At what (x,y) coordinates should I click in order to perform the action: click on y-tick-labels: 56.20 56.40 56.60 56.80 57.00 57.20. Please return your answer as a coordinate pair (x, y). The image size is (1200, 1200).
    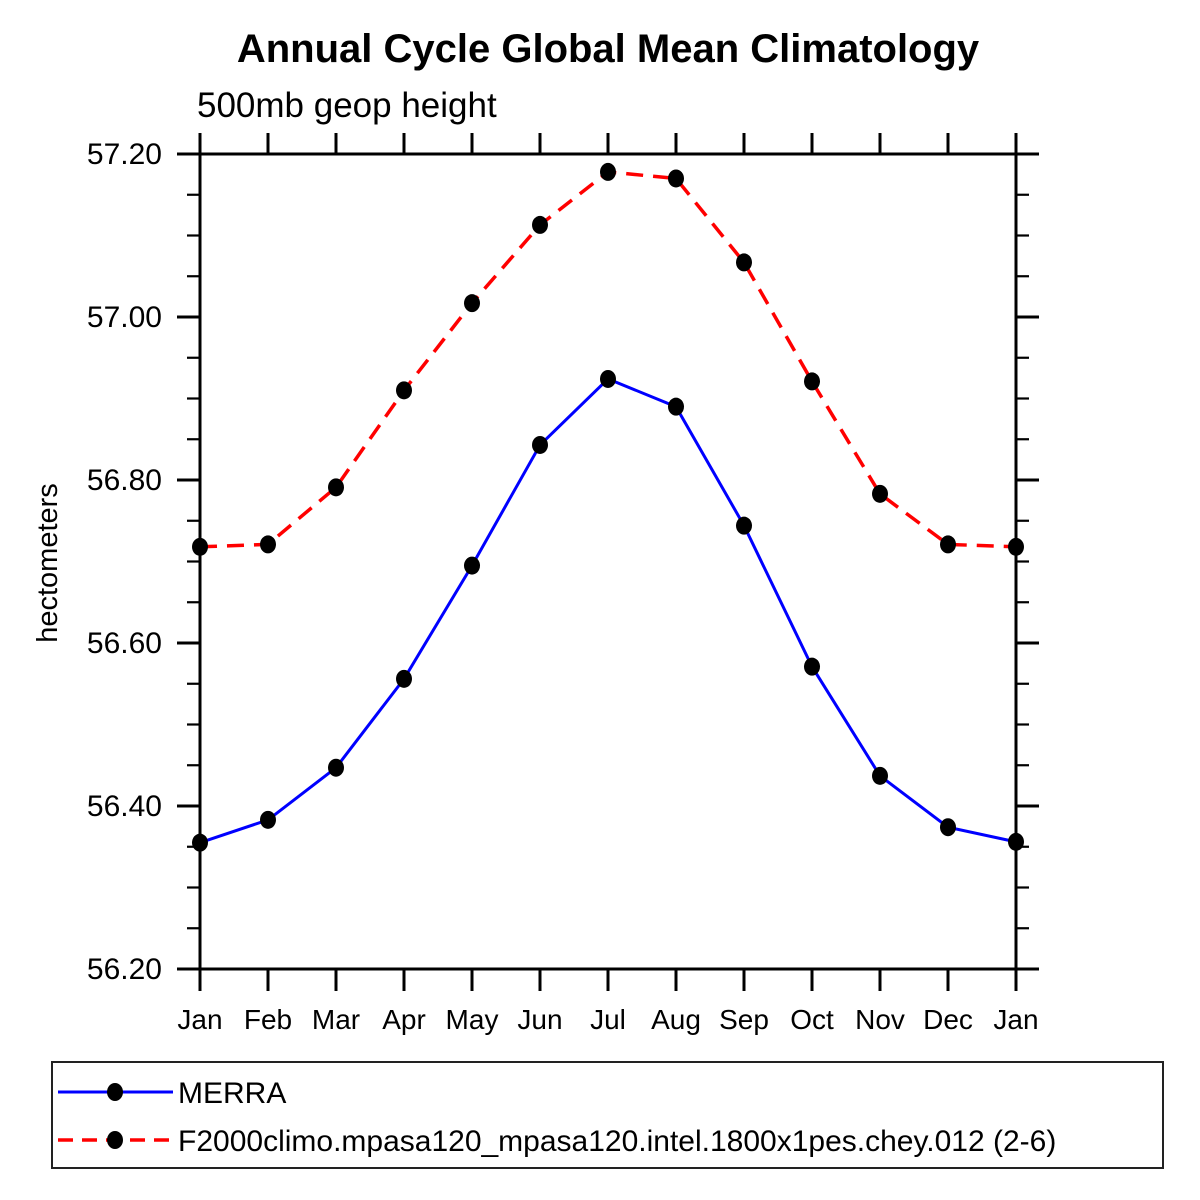
    Looking at the image, I should click on (124, 562).